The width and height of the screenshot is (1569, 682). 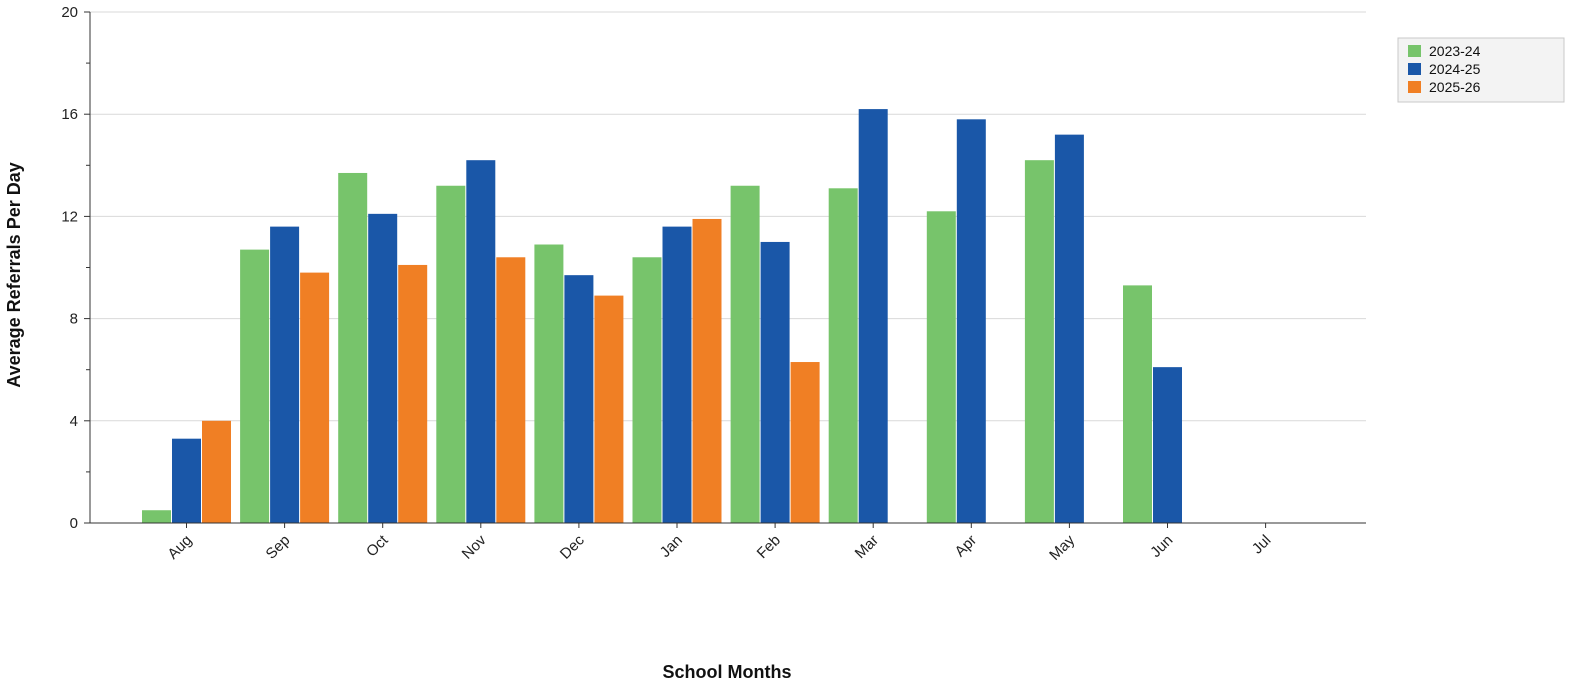 What do you see at coordinates (383, 368) in the screenshot?
I see `bar-2024-25-Oct` at bounding box center [383, 368].